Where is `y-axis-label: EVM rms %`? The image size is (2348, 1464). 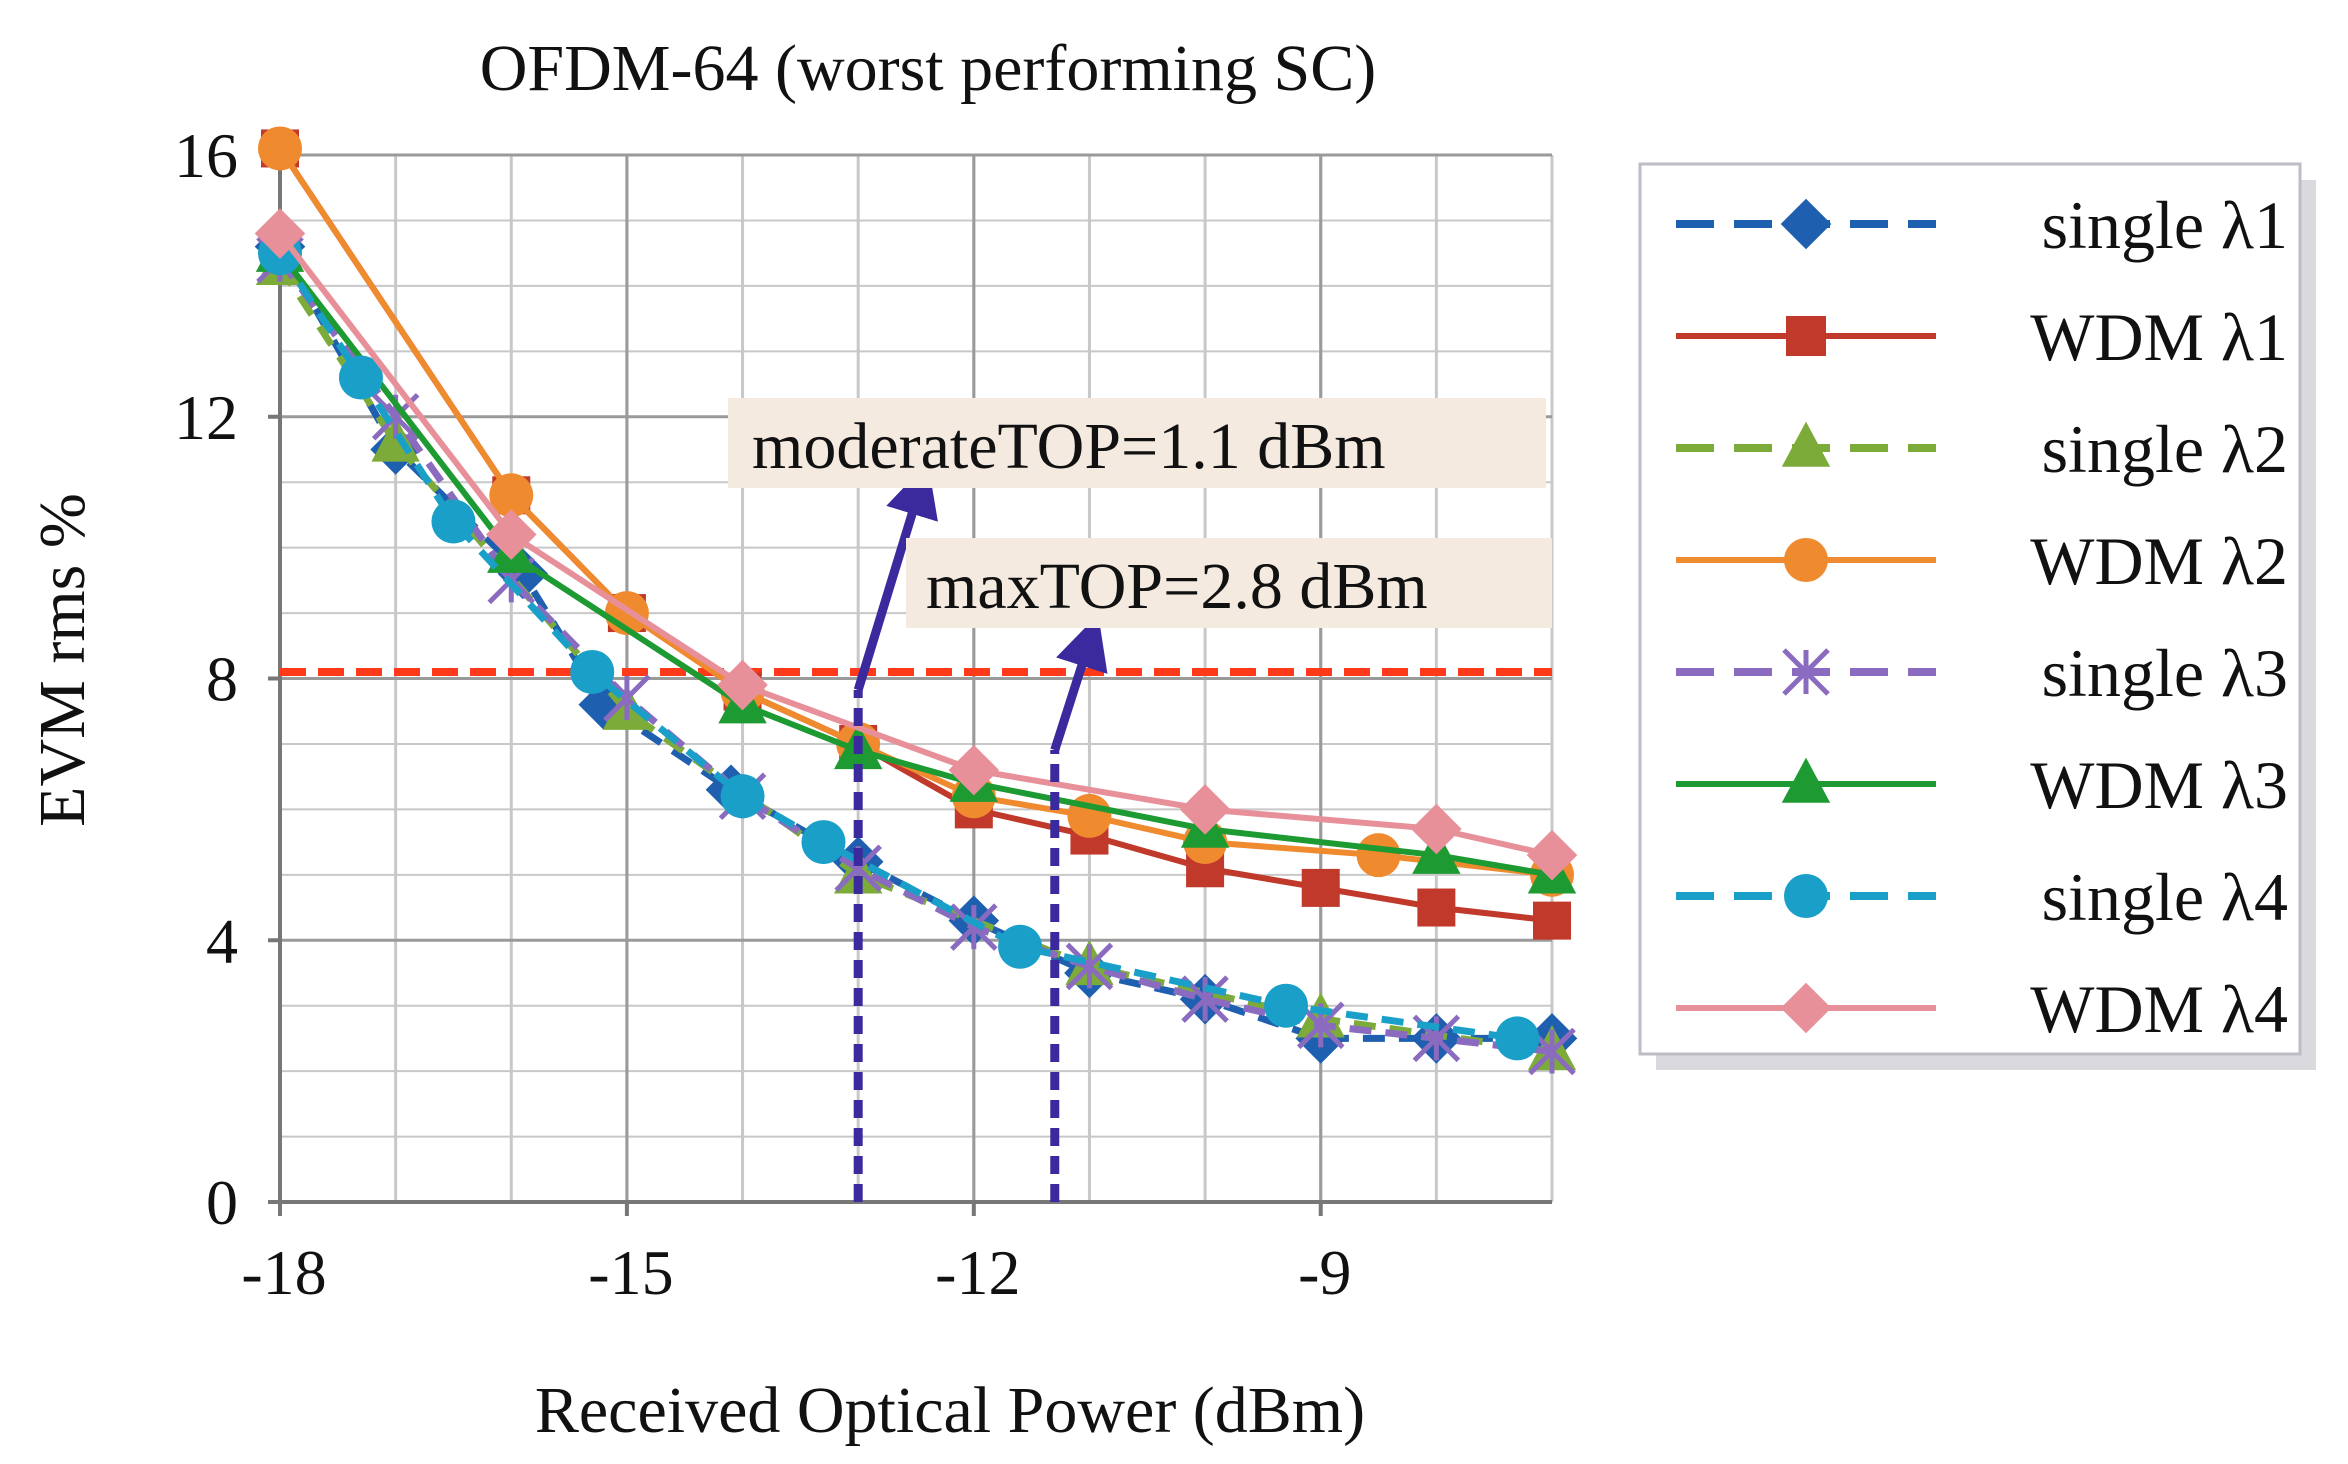
y-axis-label: EVM rms % is located at coordinates (62, 660).